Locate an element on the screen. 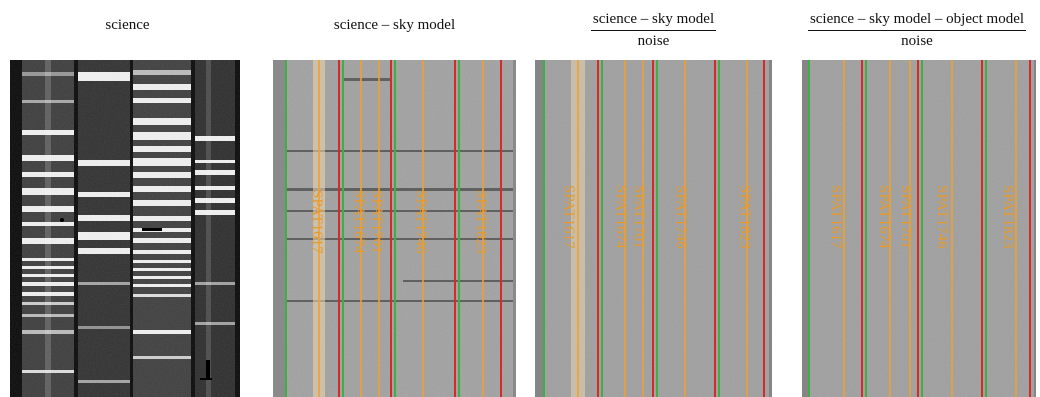  fraction: science – sky model noise is located at coordinates (653, 25).